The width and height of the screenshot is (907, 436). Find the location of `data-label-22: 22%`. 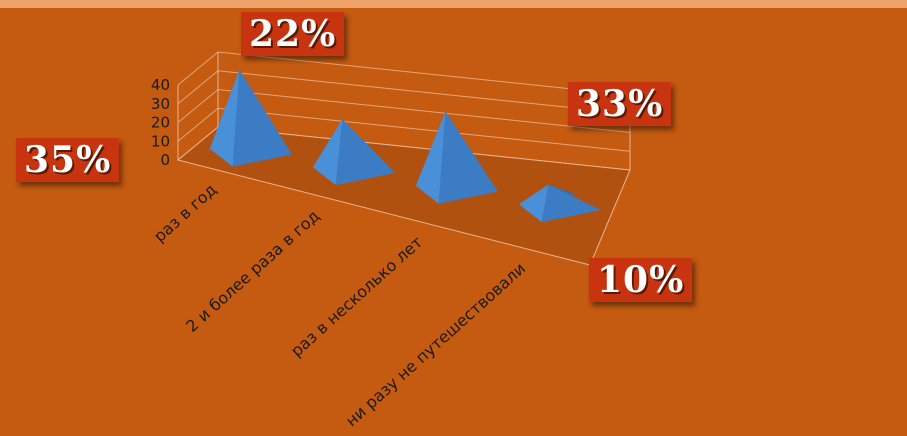

data-label-22: 22% is located at coordinates (293, 34).